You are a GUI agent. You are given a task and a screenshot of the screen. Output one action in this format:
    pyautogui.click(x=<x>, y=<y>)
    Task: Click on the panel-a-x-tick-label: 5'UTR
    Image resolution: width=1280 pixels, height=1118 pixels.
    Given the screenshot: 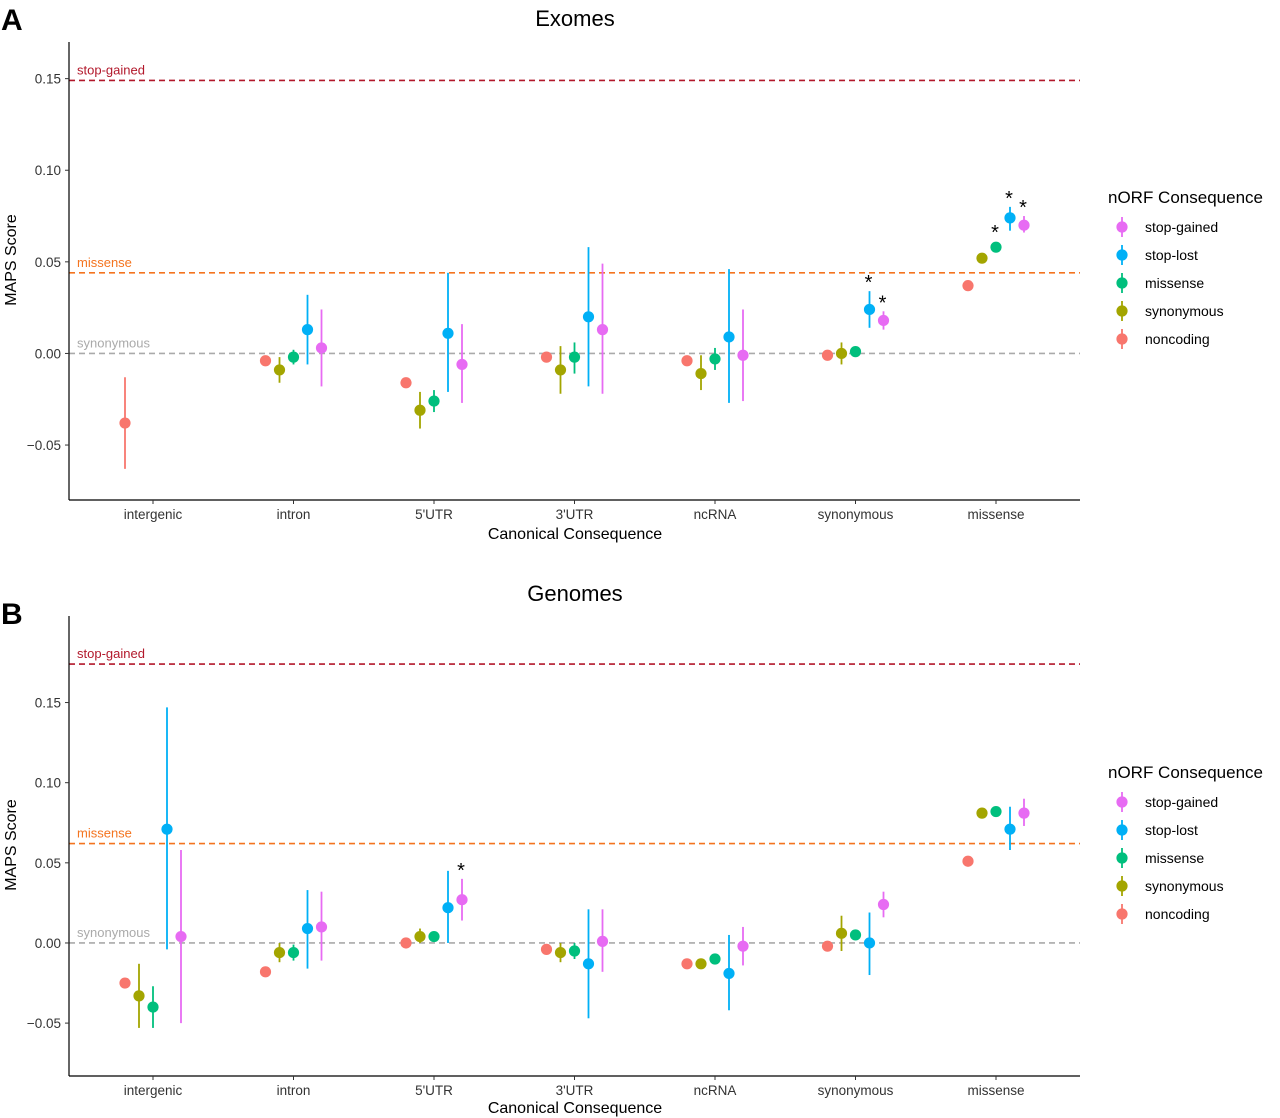 What is the action you would take?
    pyautogui.click(x=434, y=514)
    